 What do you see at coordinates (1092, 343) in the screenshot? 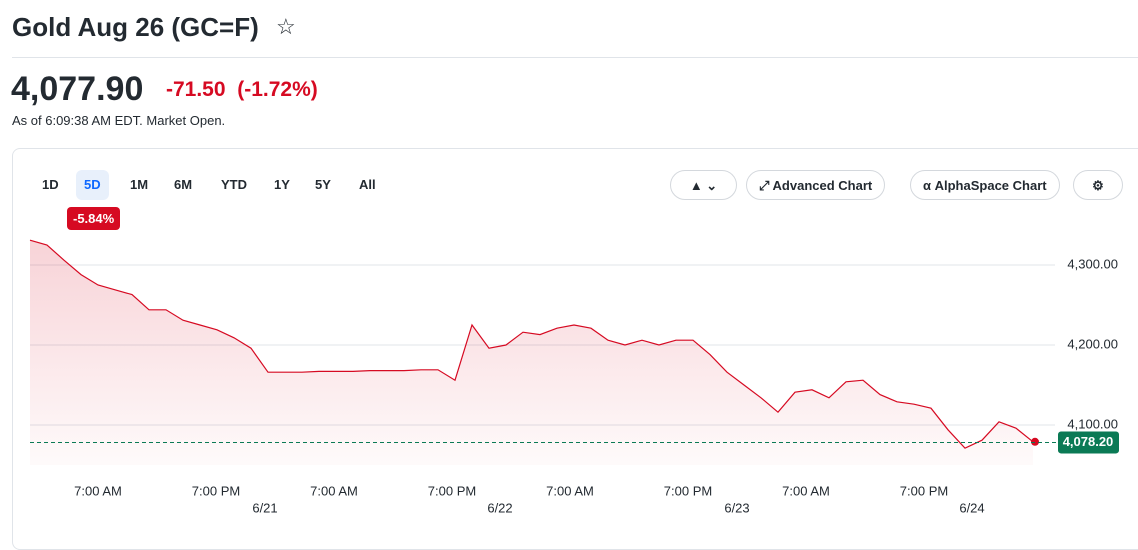
I see `y-tick-label: 4,200.00` at bounding box center [1092, 343].